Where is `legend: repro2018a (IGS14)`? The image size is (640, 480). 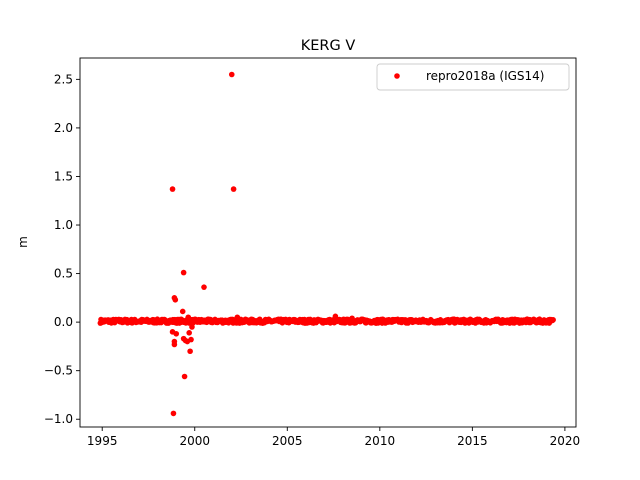
legend: repro2018a (IGS14) is located at coordinates (473, 77).